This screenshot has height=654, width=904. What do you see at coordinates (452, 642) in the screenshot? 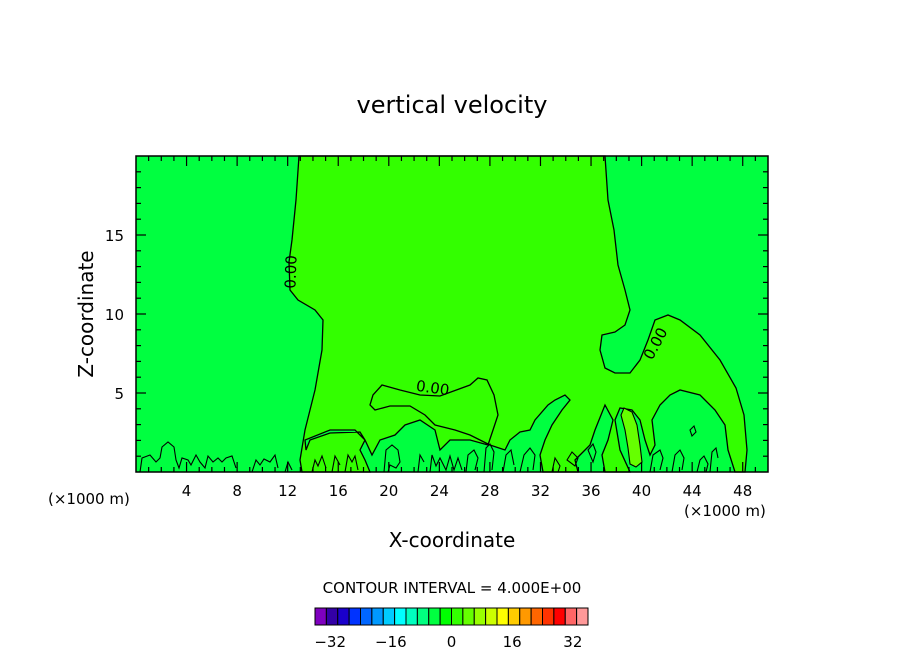
I see `colorbar-tick-label: 0` at bounding box center [452, 642].